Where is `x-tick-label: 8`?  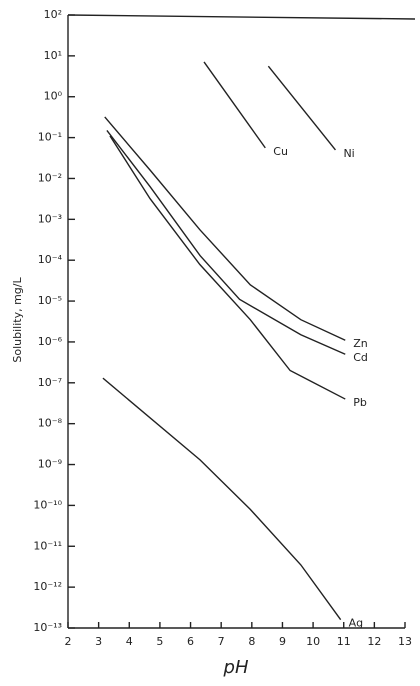 x-tick-label: 8 is located at coordinates (251, 641).